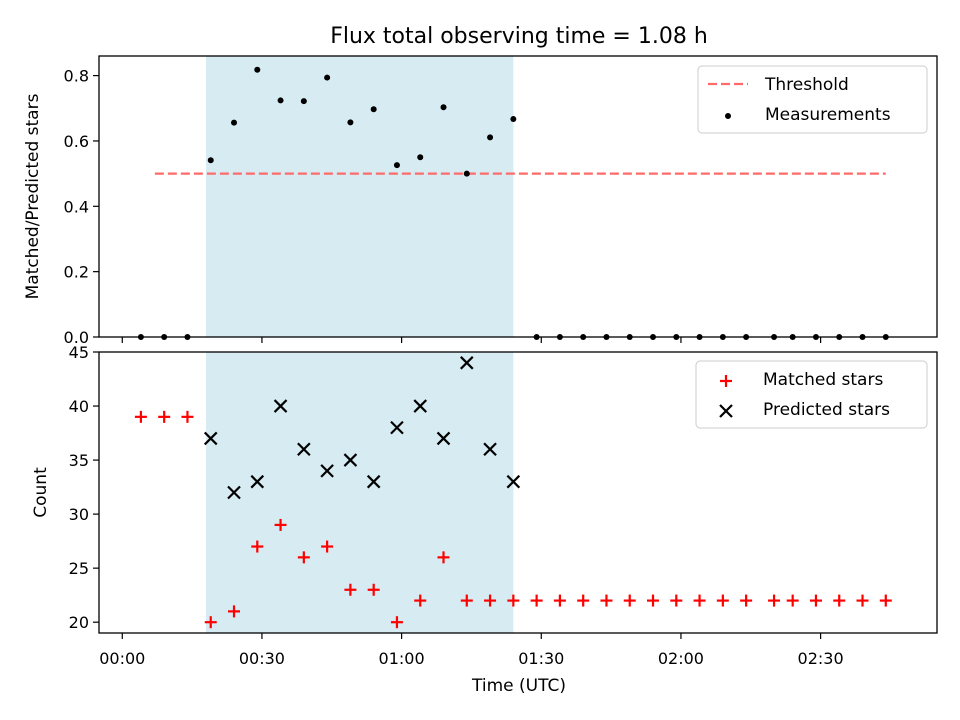  Describe the element at coordinates (122, 658) in the screenshot. I see `x-tick-label: 00:00` at that location.